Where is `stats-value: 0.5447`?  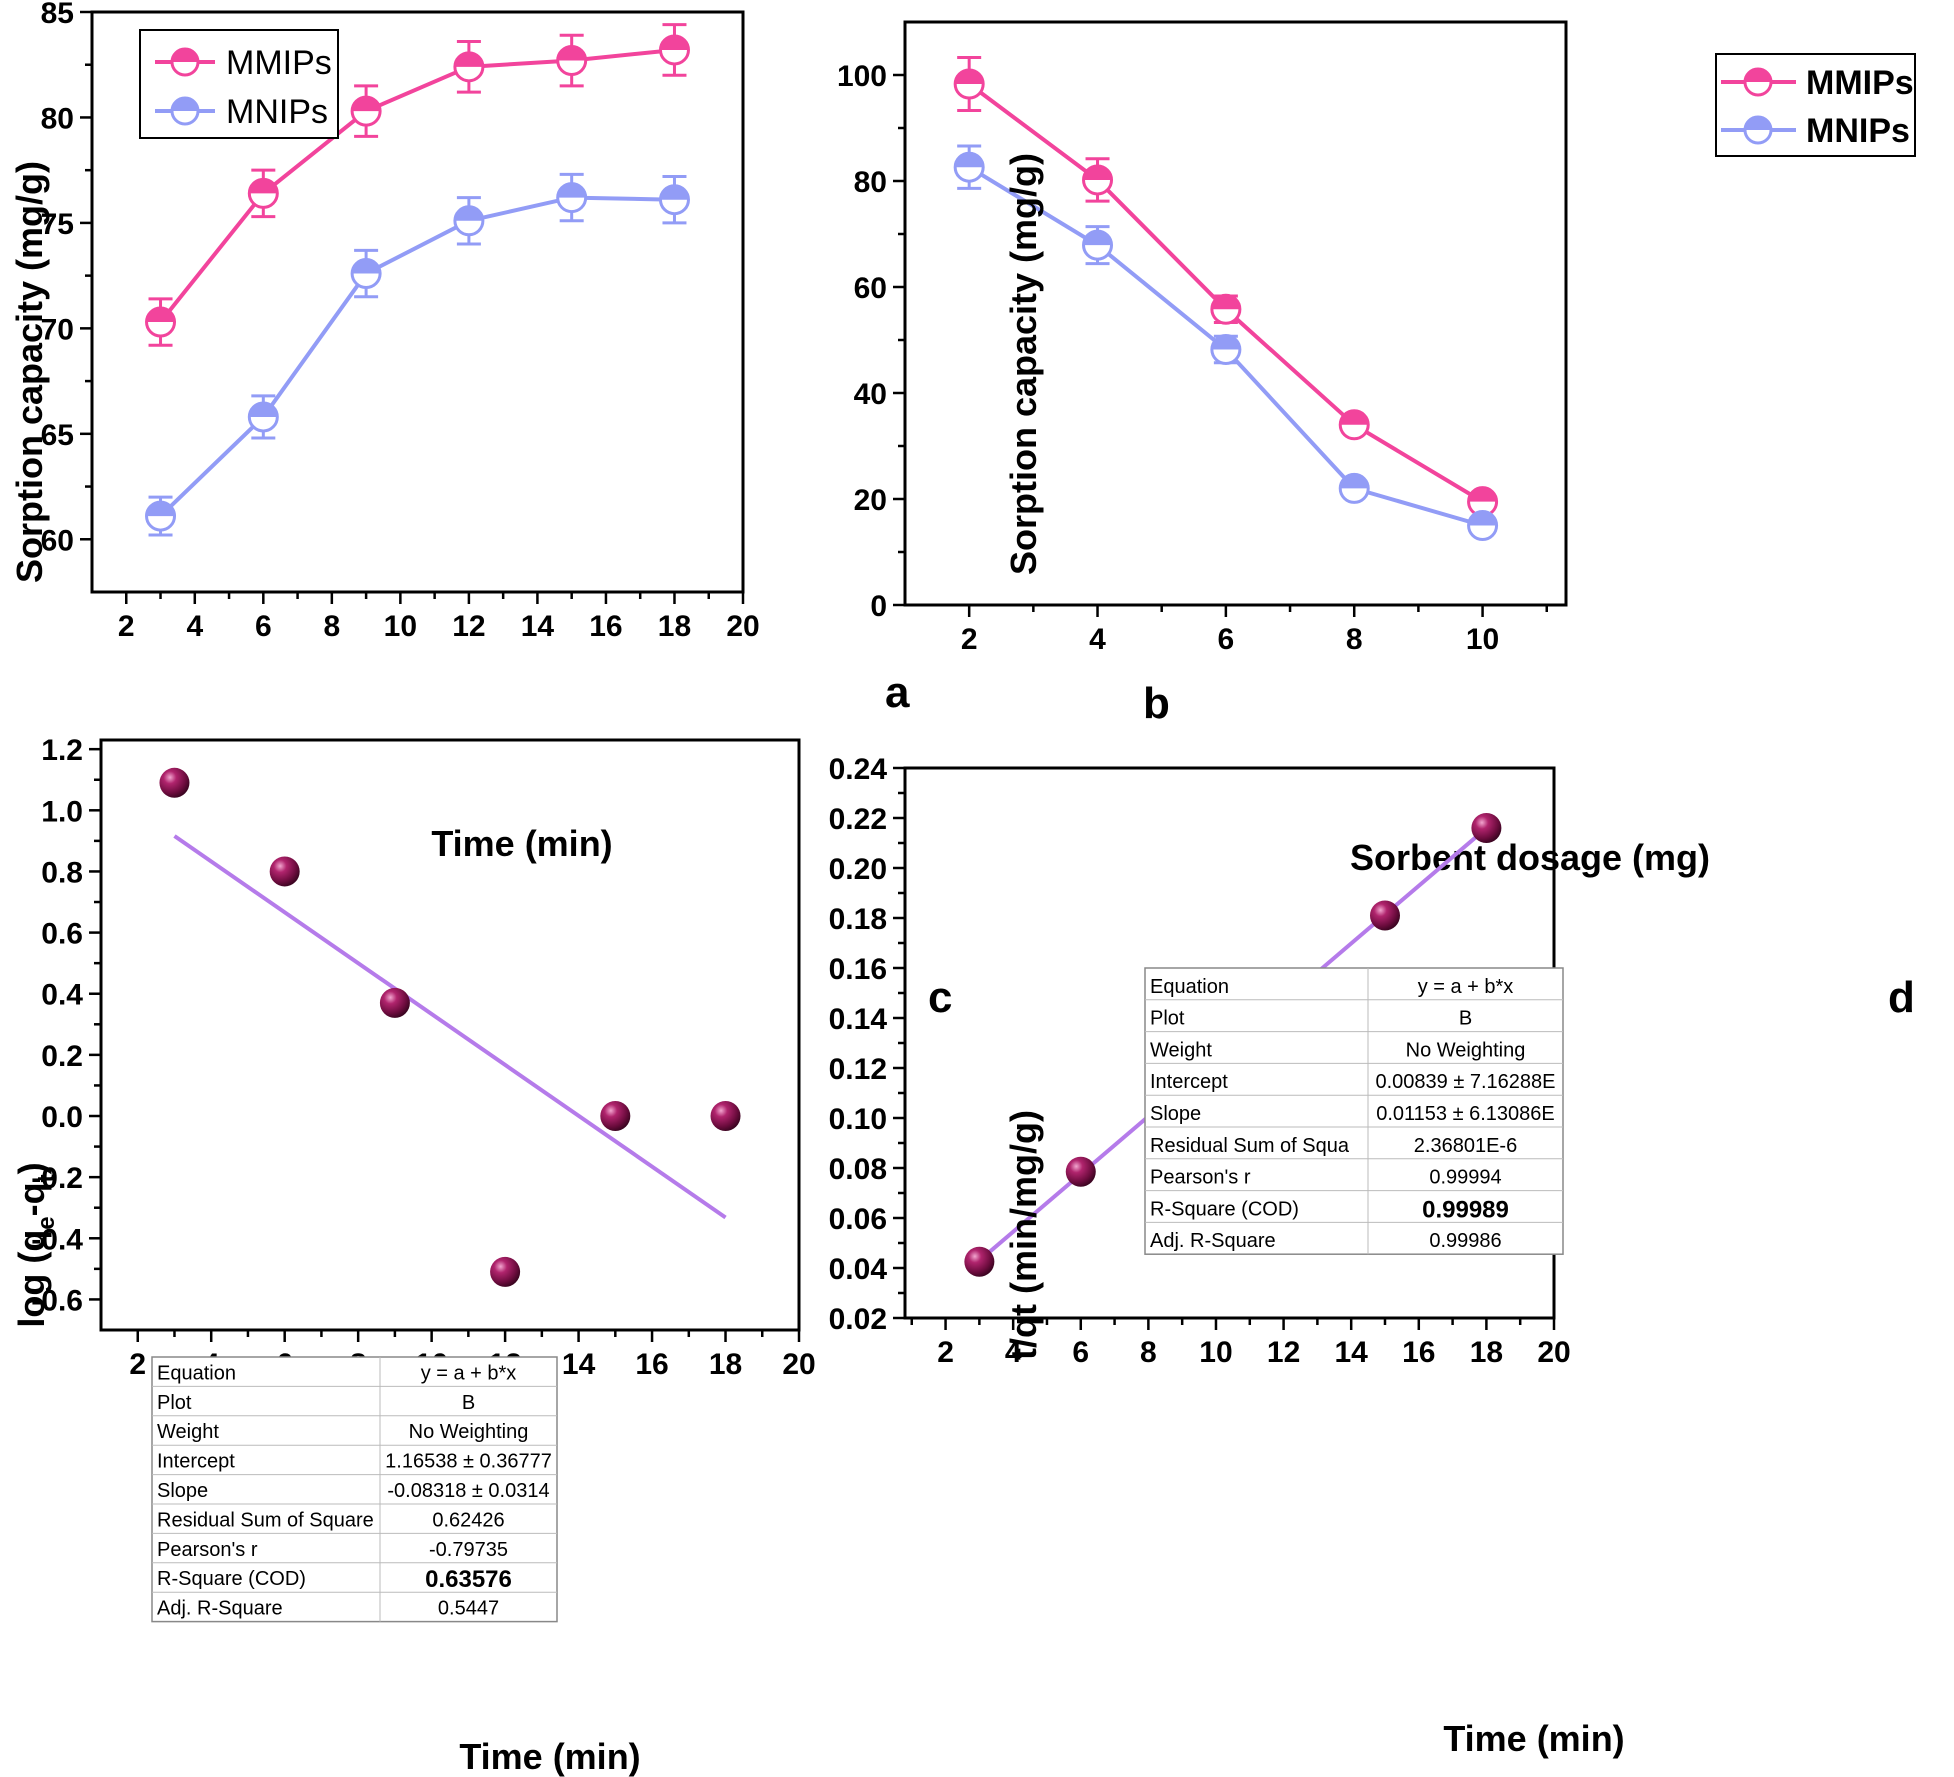
stats-value: 0.5447 is located at coordinates (468, 1609).